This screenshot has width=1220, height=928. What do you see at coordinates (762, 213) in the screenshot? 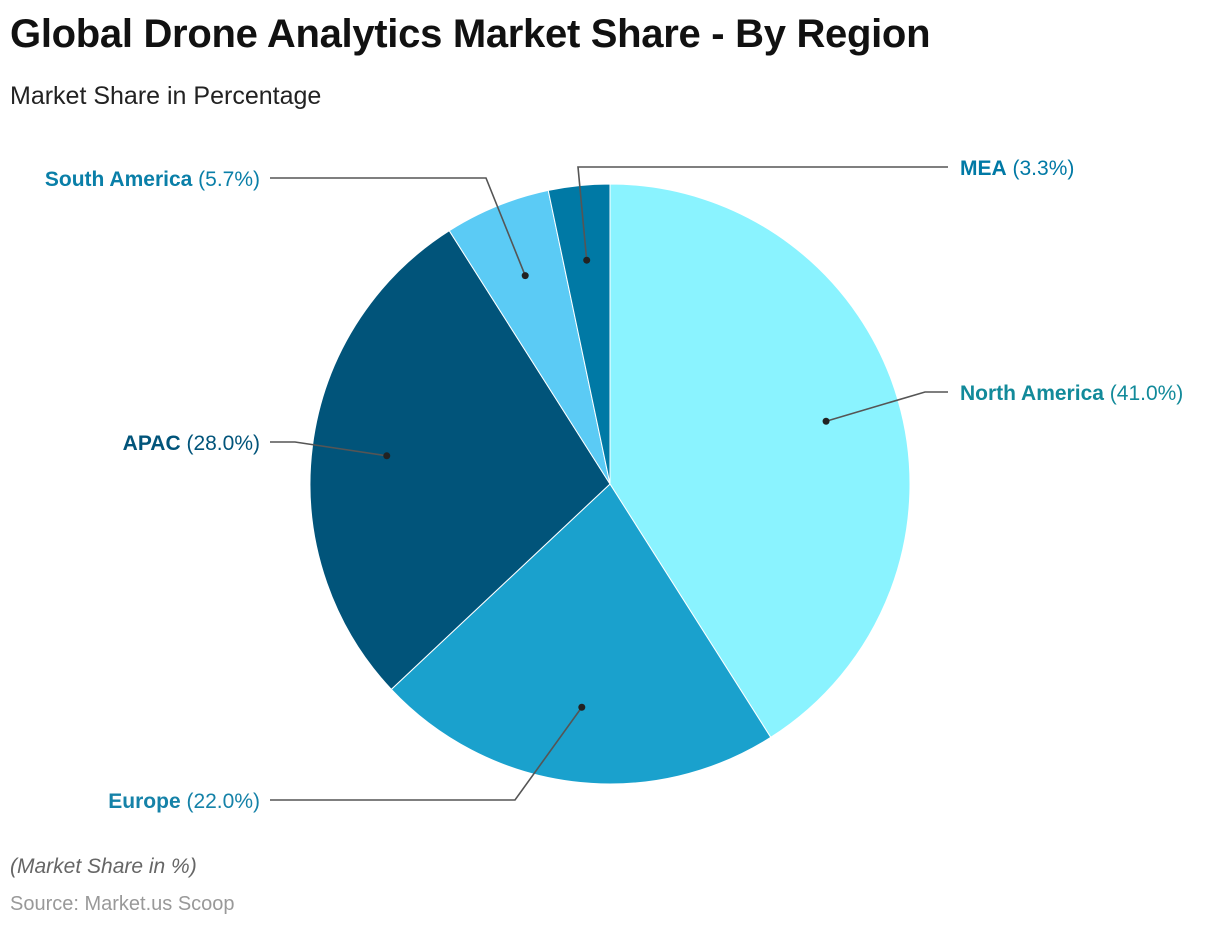
I see `leader-line-mea` at bounding box center [762, 213].